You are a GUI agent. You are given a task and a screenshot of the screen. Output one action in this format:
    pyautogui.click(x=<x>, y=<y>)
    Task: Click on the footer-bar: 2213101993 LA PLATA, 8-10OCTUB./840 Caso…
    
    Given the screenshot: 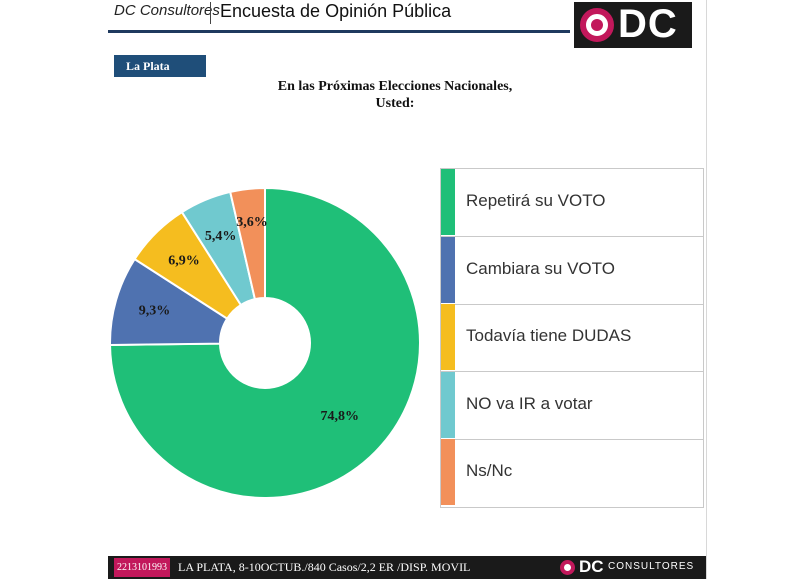 What is the action you would take?
    pyautogui.click(x=407, y=567)
    